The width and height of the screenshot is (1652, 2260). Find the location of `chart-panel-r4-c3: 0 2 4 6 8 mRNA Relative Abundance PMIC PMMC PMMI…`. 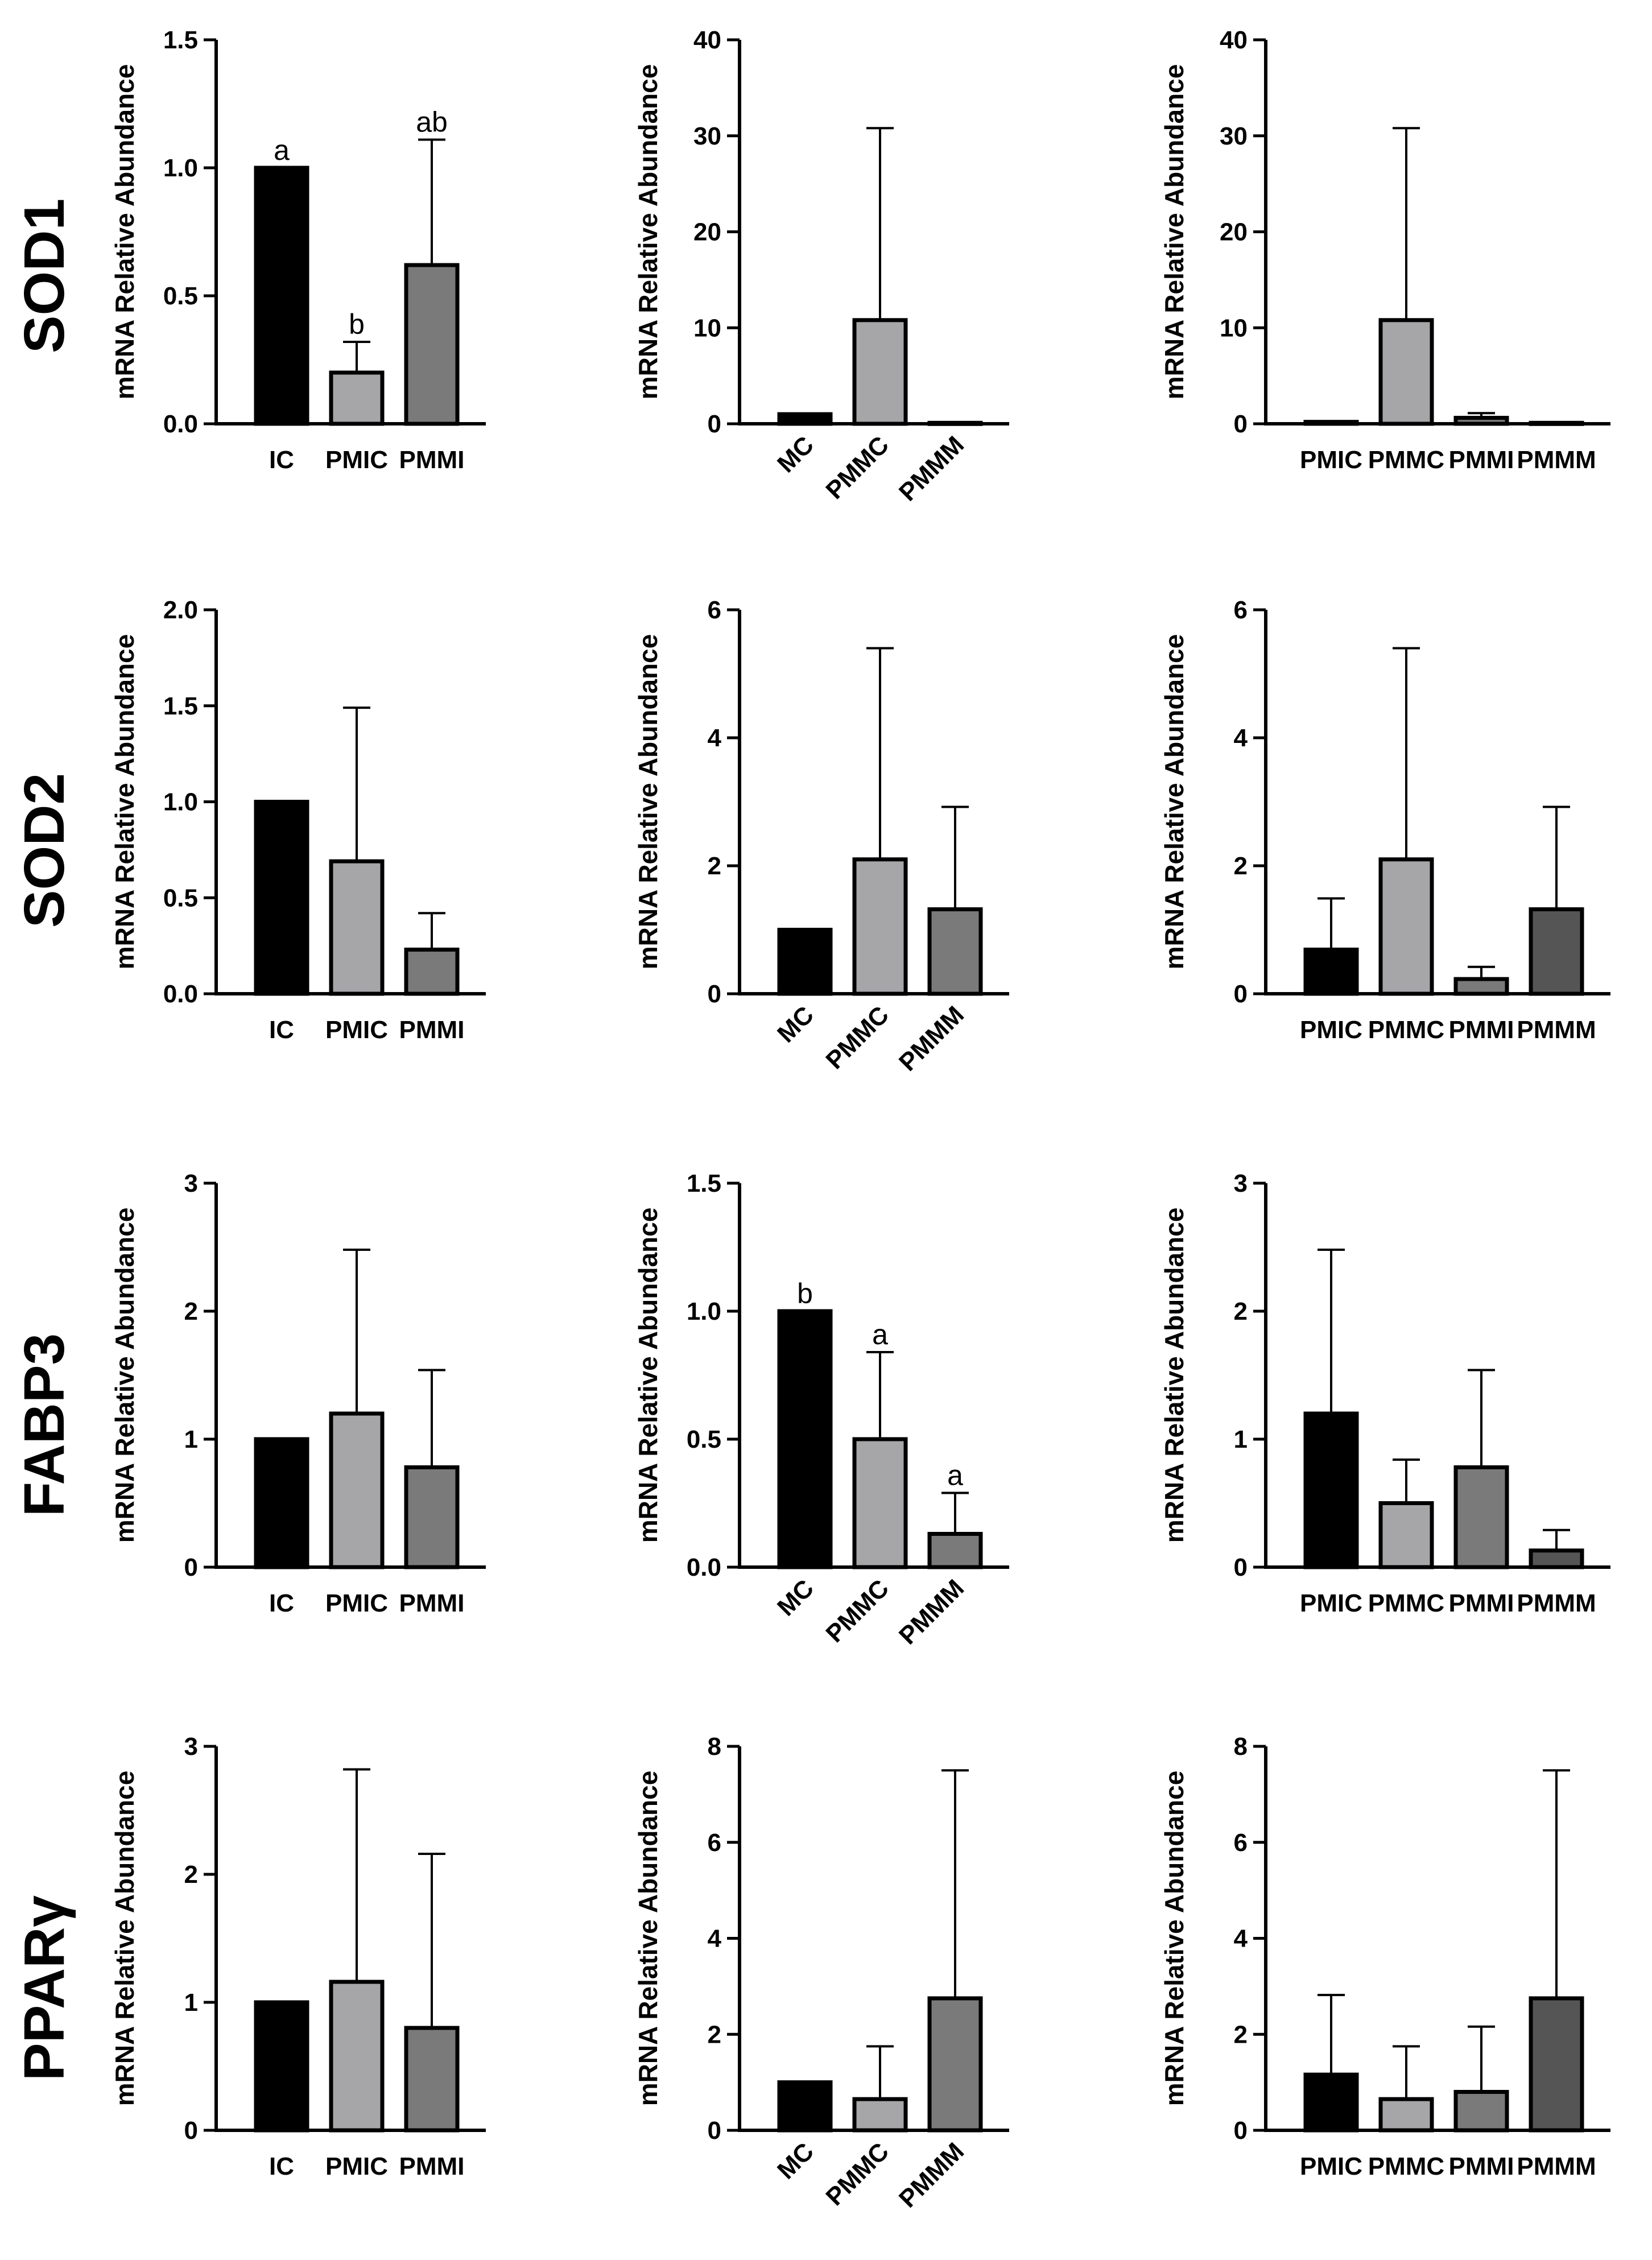

chart-panel-r4-c3: 0 2 4 6 8 mRNA Relative Abundance PMIC PMMC PMMI… is located at coordinates (1384, 1956).